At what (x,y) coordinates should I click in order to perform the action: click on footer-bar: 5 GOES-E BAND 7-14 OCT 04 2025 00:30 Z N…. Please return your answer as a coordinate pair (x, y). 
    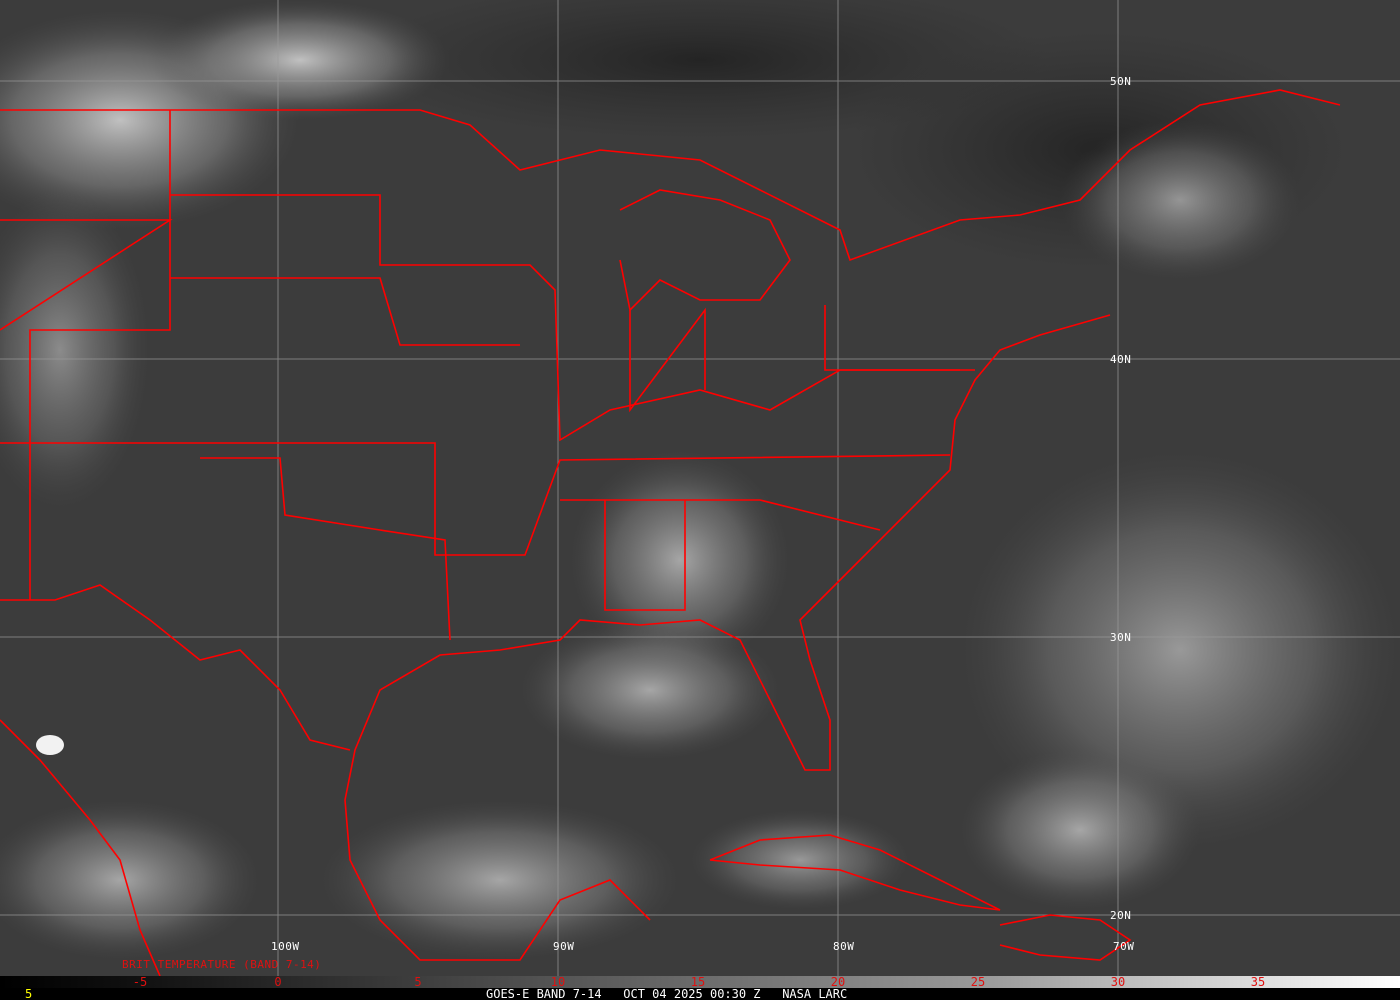
    Looking at the image, I should click on (700, 994).